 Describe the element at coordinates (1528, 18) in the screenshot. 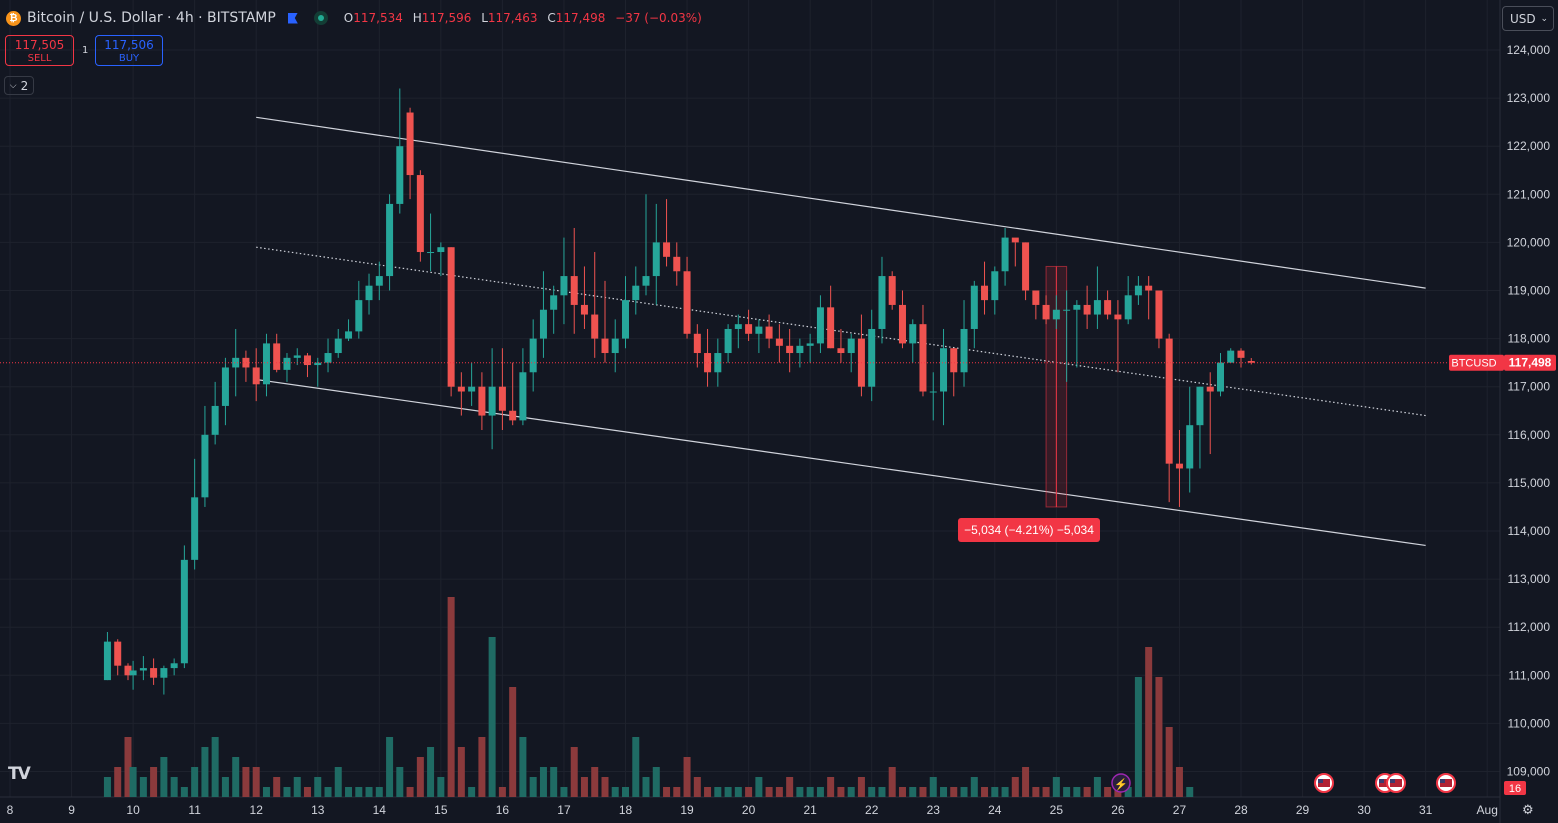

I see `currency-select: USD ⌄` at that location.